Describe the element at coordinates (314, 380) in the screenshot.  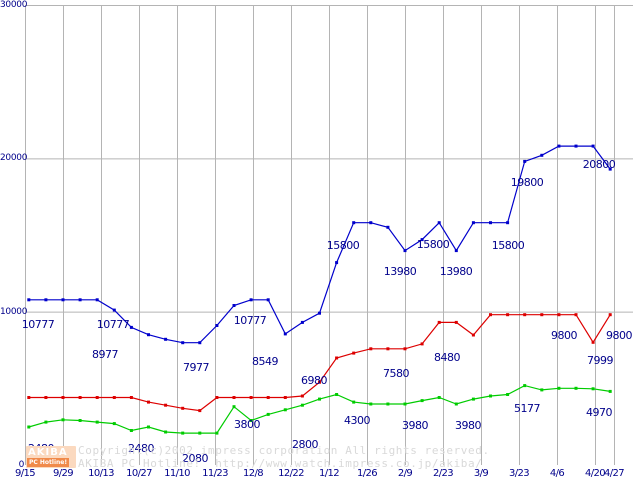
I see `data-value-label: 6980` at that location.